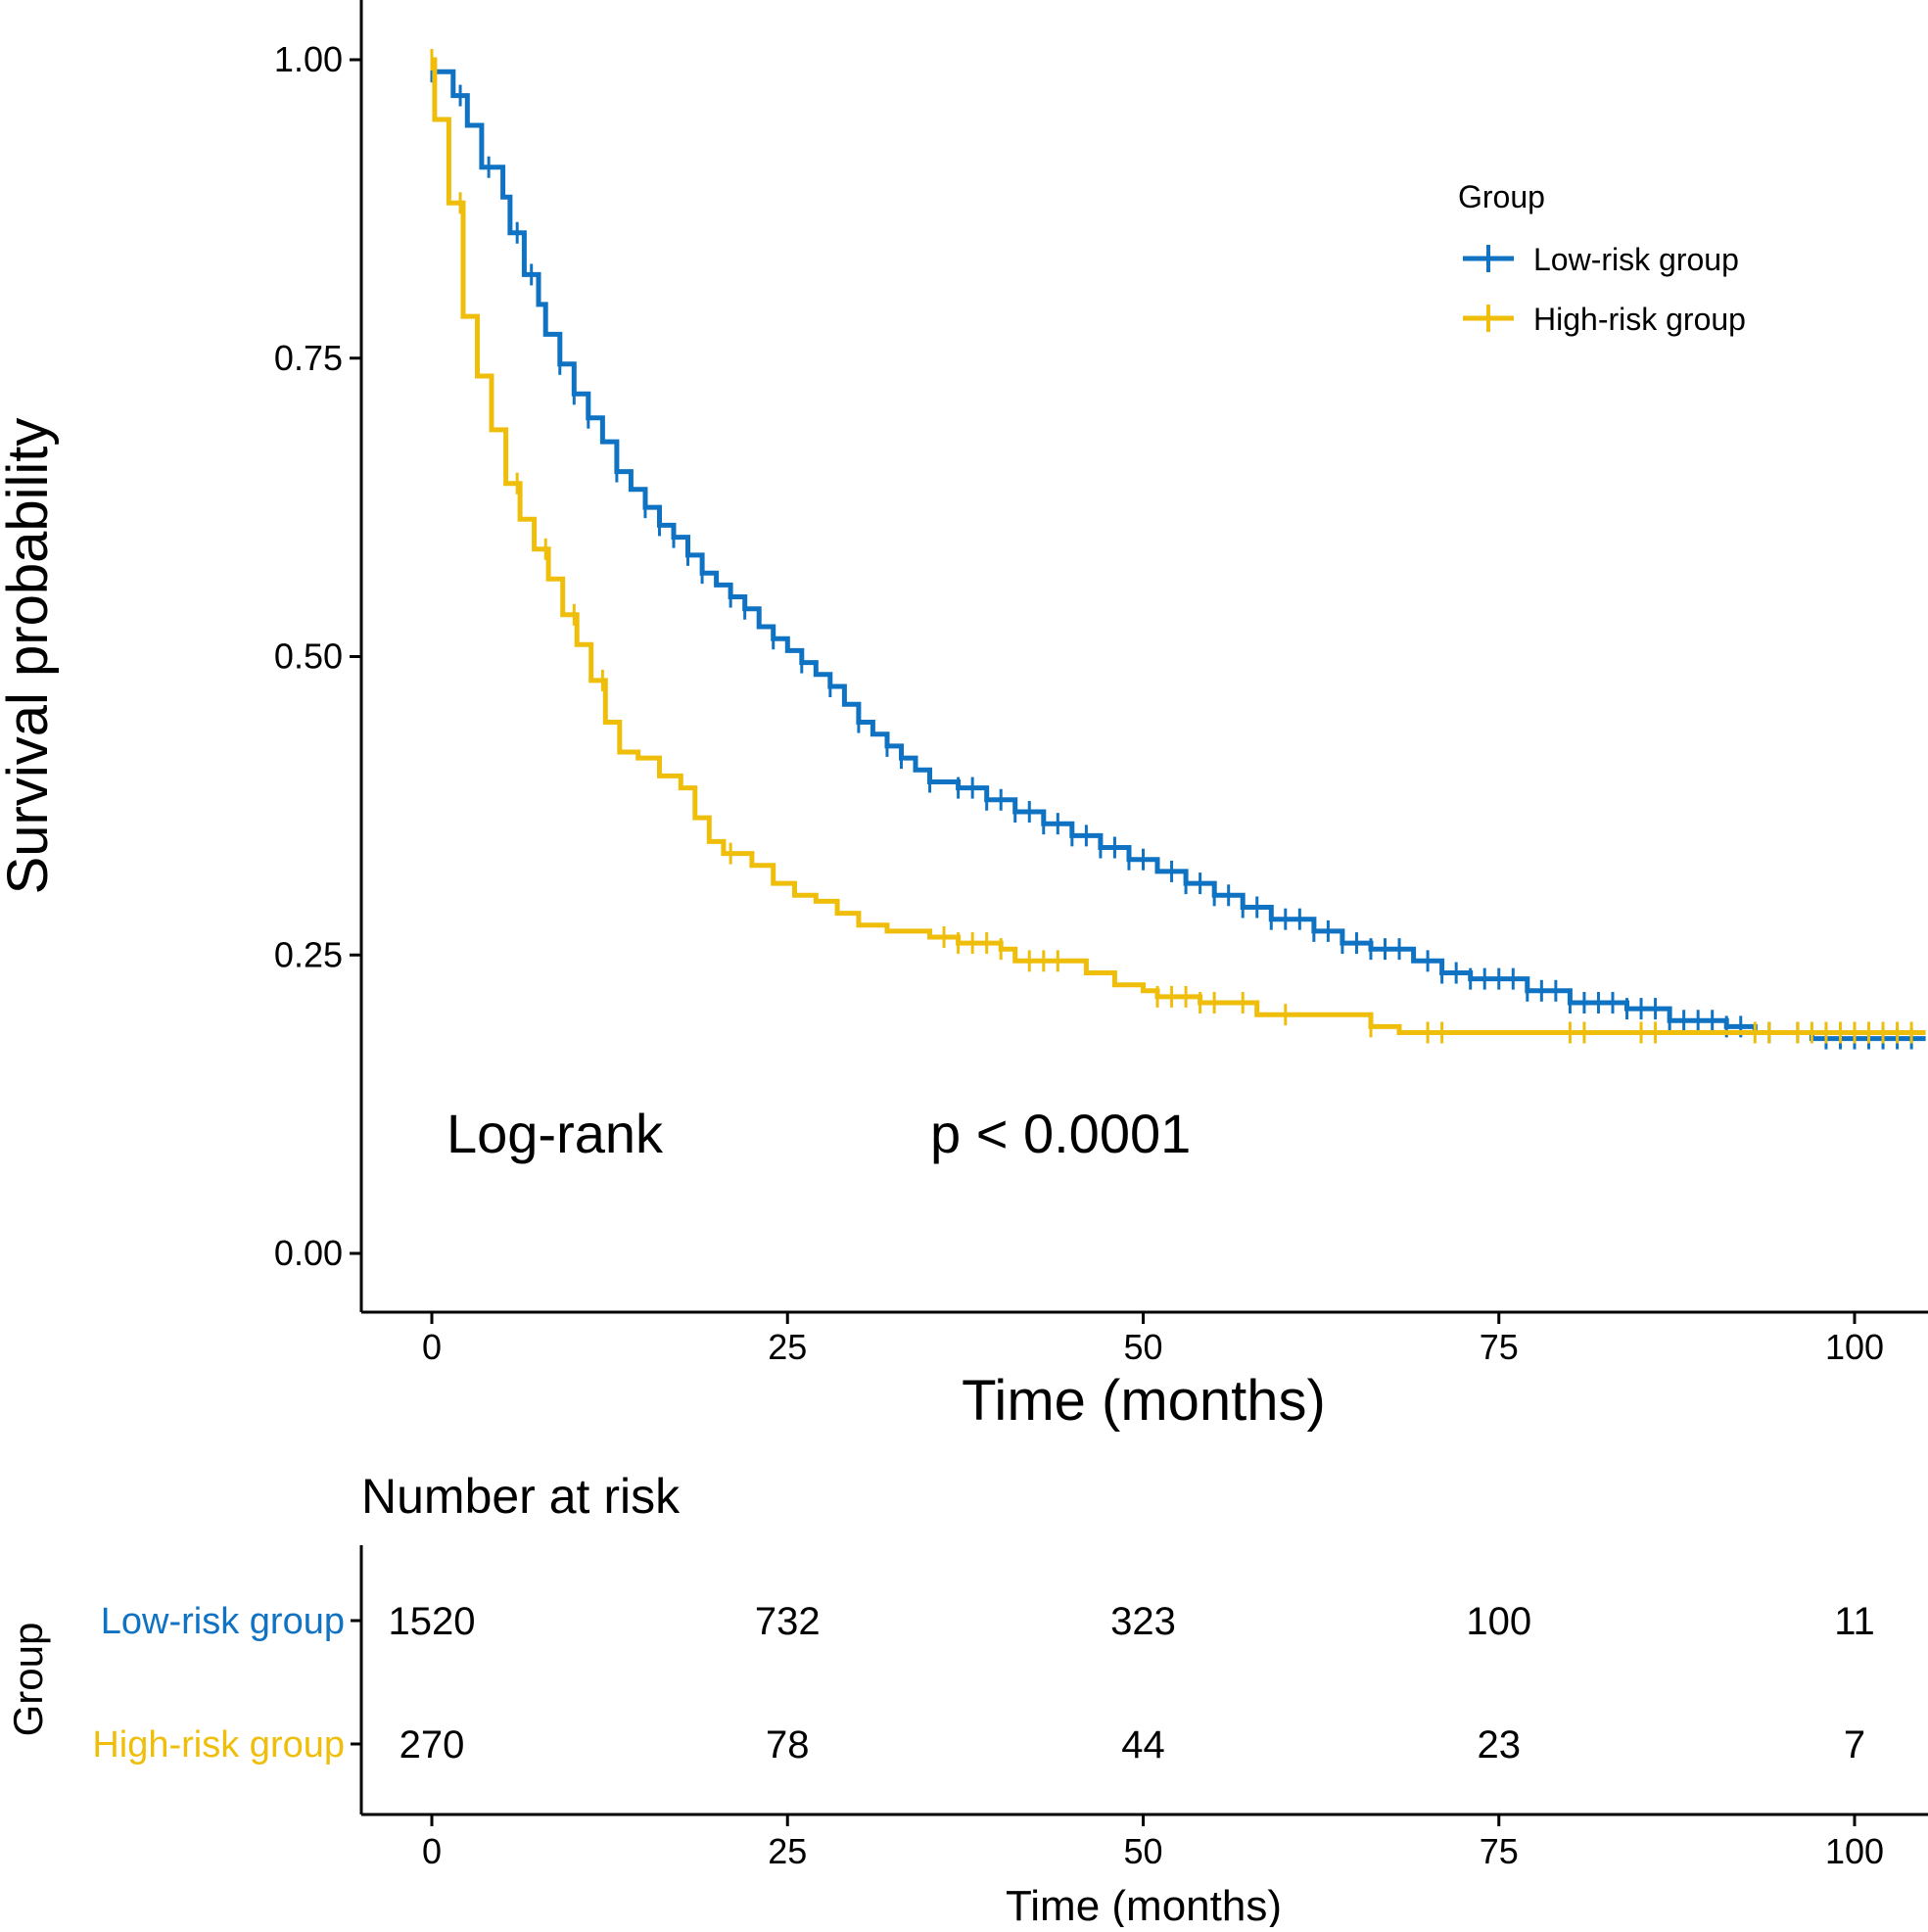 The height and width of the screenshot is (1932, 1928). What do you see at coordinates (978, 1745) in the screenshot?
I see `risk-row-high: High-risk group 270 78 44 23 7` at bounding box center [978, 1745].